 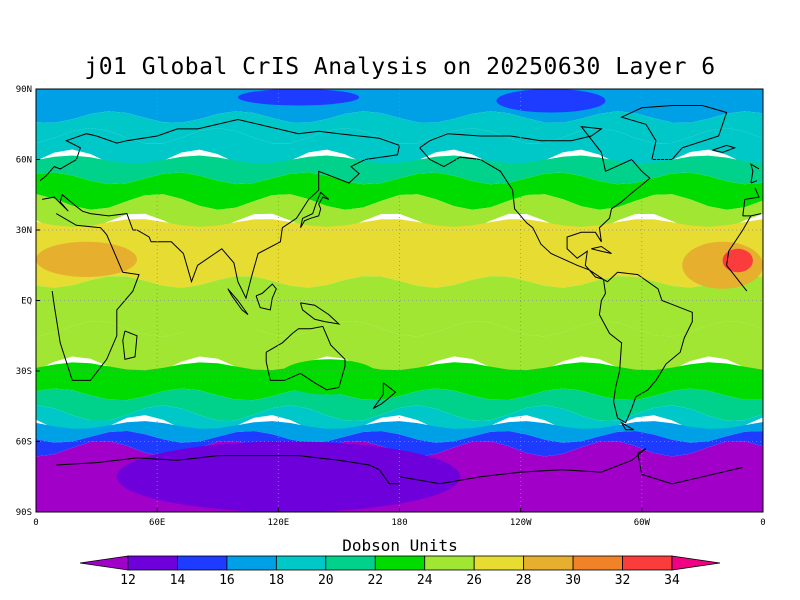 What do you see at coordinates (24, 513) in the screenshot?
I see `lat-tick-label: 90S` at bounding box center [24, 513].